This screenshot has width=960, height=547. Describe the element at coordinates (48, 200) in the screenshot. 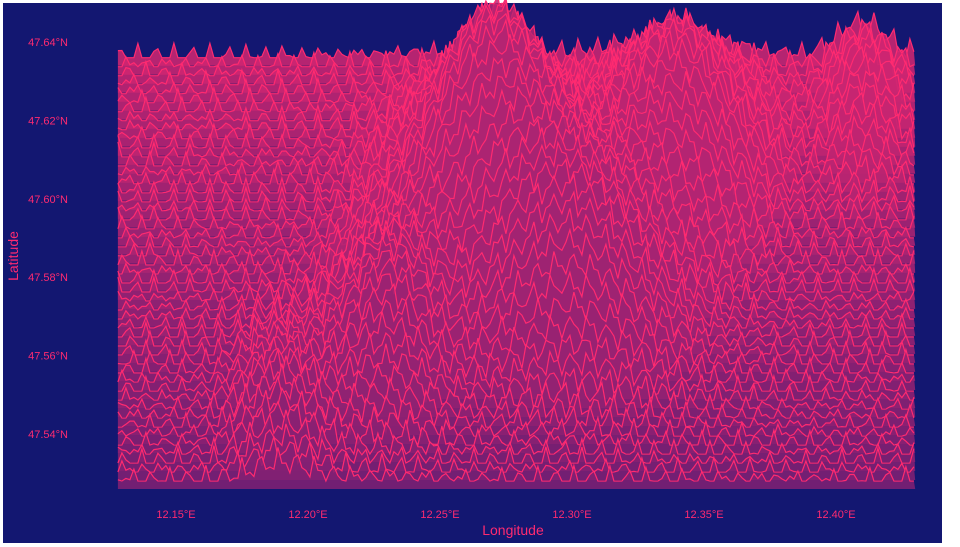

I see `y-tick-label: 47.60°N` at that location.